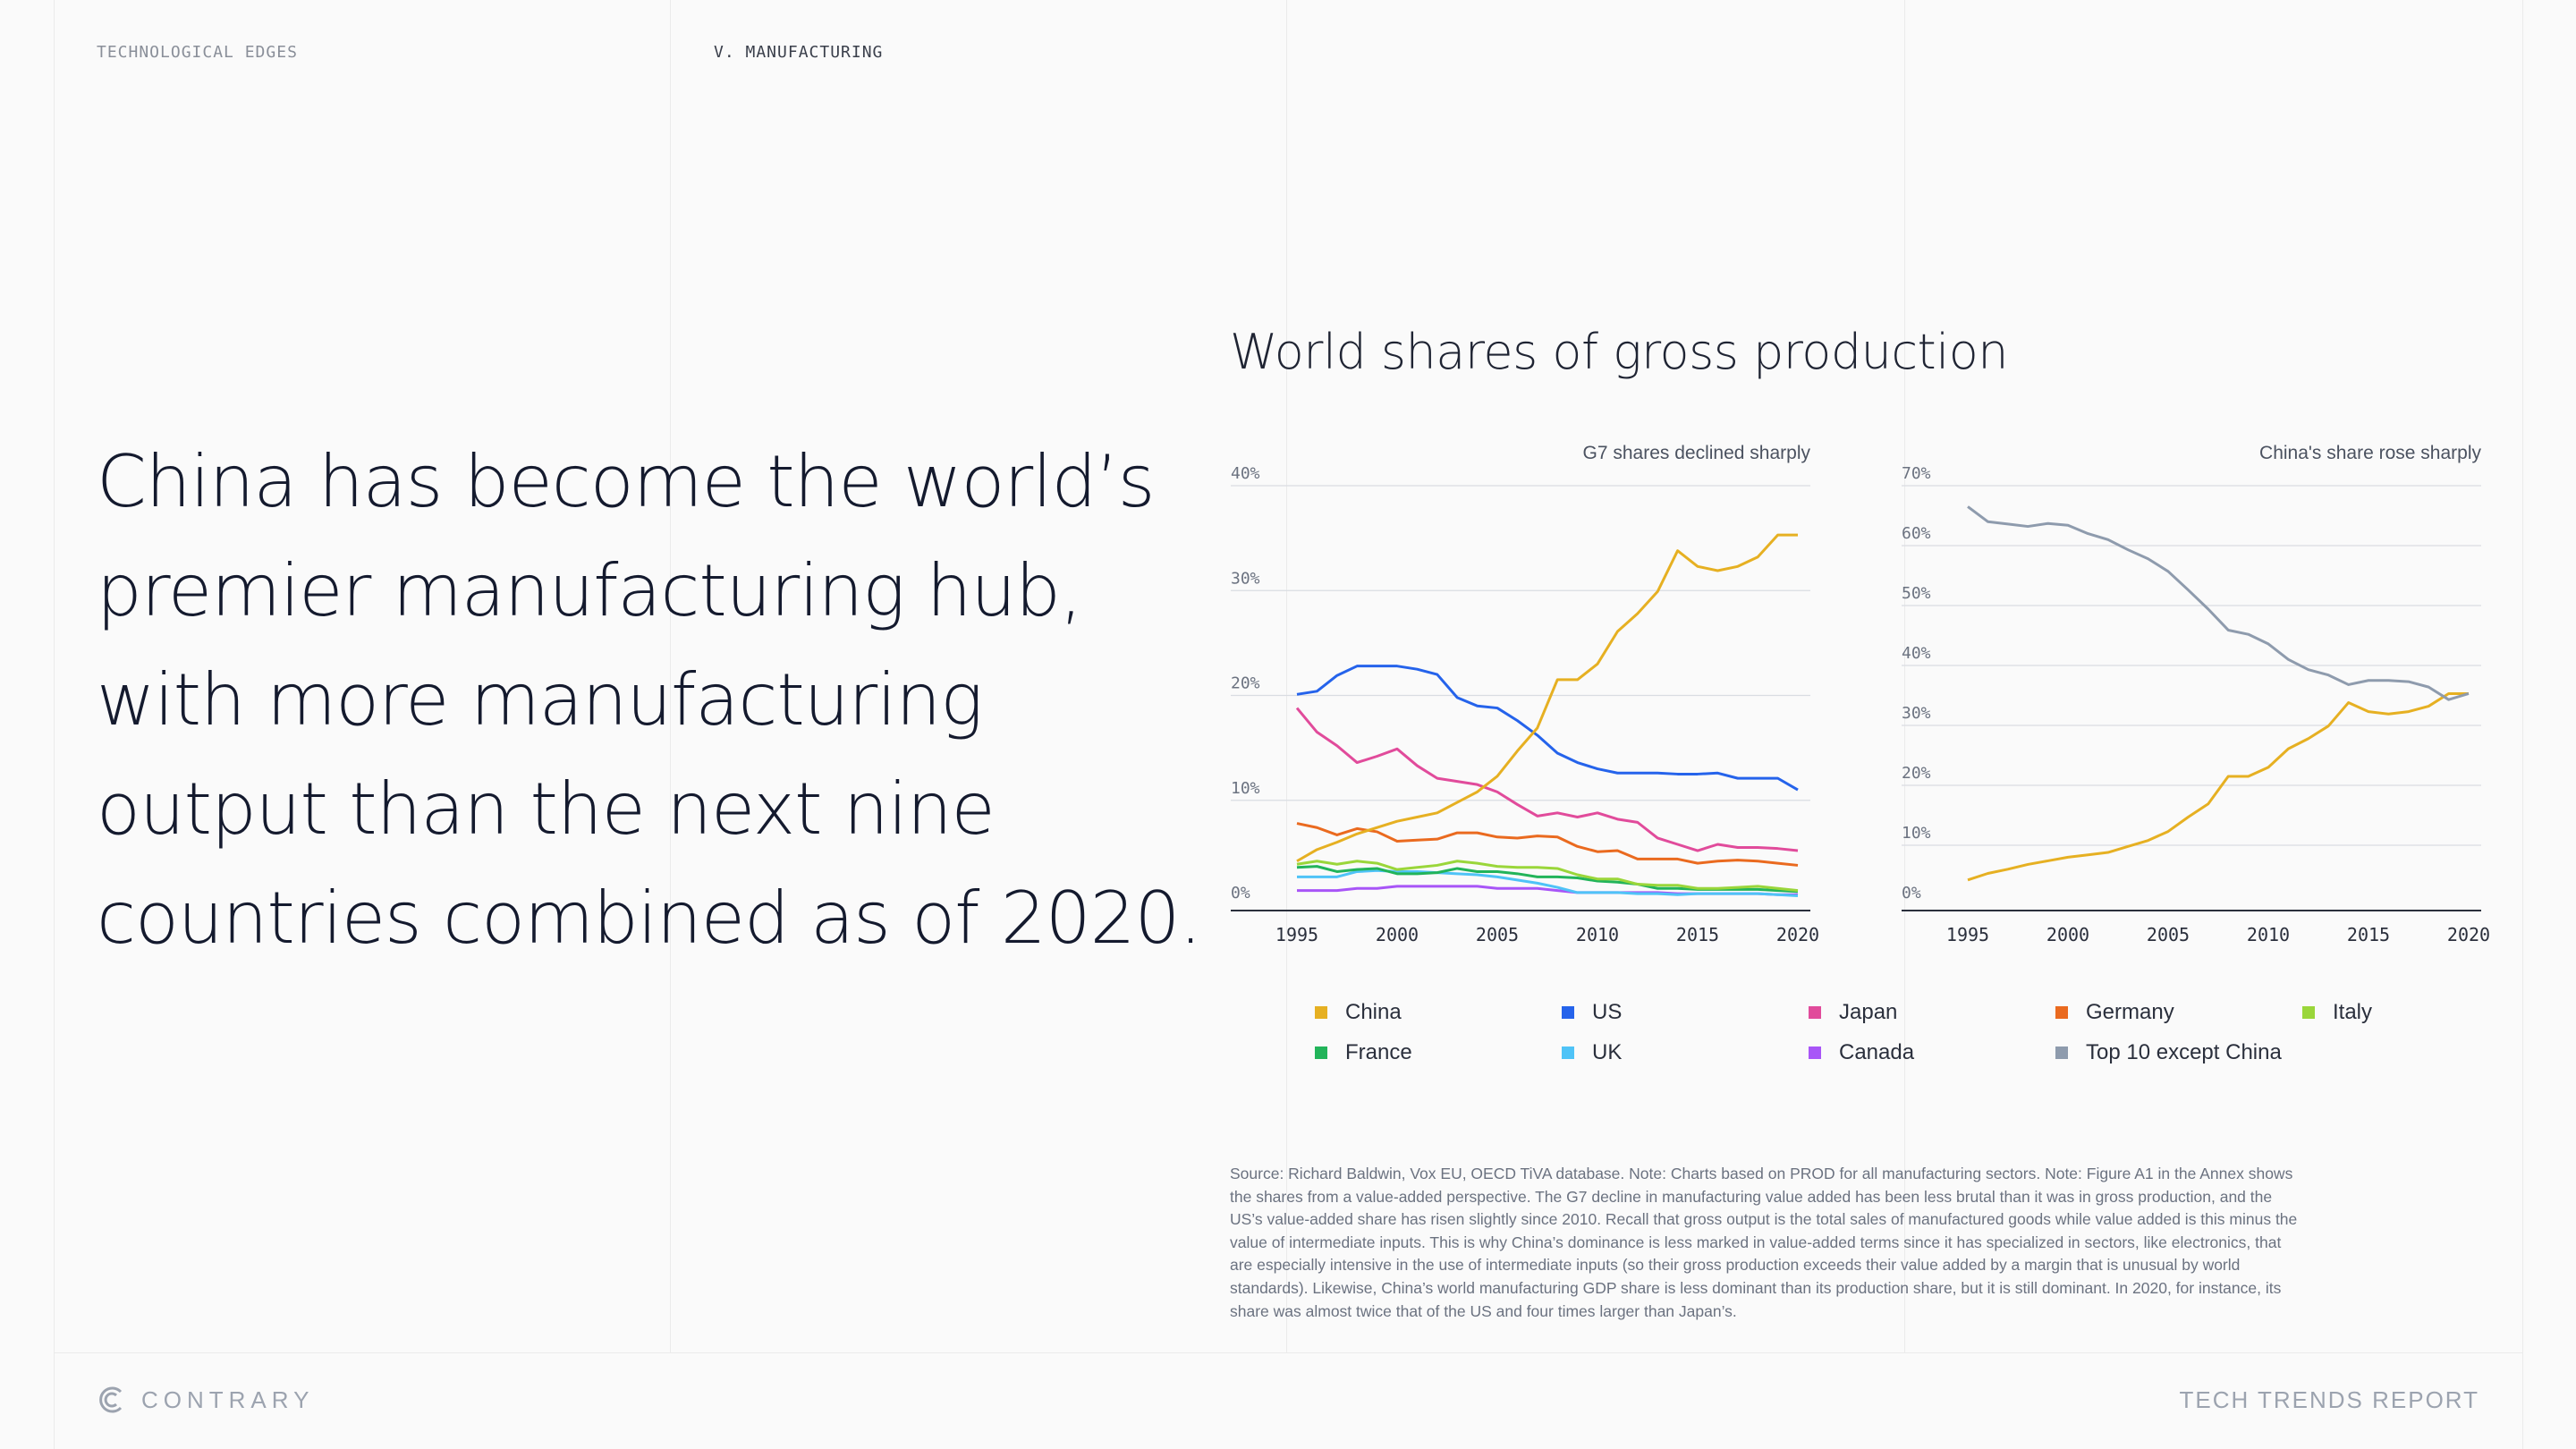 Image resolution: width=2576 pixels, height=1449 pixels. I want to click on series-line-top-10-except-china, so click(2218, 603).